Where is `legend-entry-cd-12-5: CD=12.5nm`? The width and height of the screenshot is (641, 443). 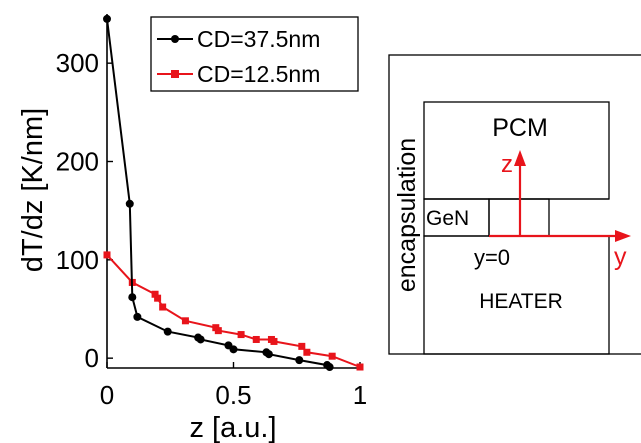
legend-entry-cd-12-5: CD=12.5nm is located at coordinates (238, 74).